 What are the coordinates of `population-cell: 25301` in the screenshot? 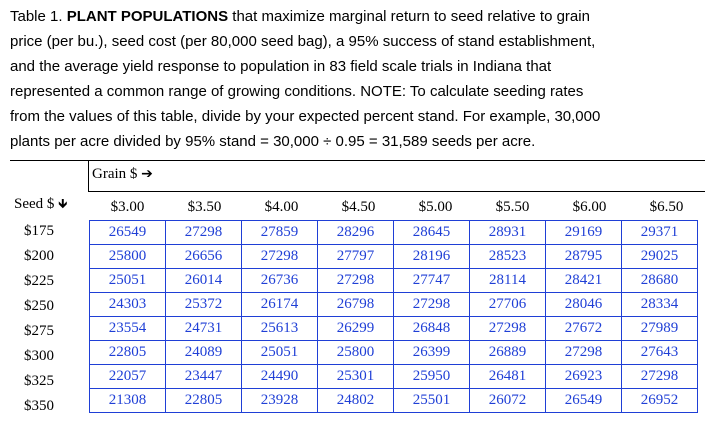 It's located at (355, 376).